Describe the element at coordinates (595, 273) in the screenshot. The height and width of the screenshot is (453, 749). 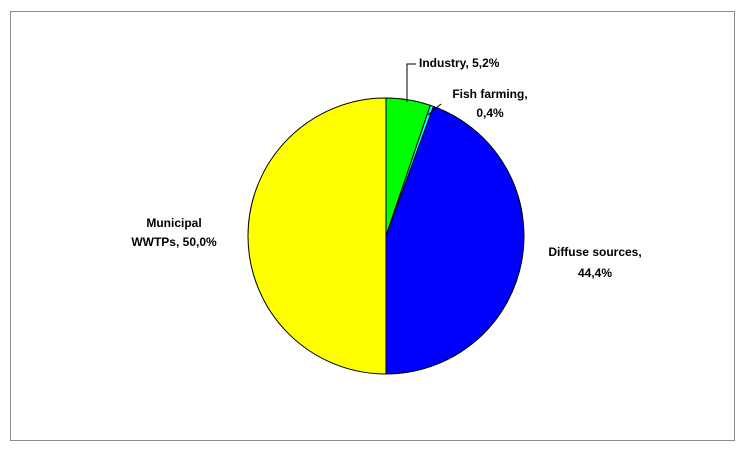
I see `label-diffuse-sources-line2: 44,4%` at that location.